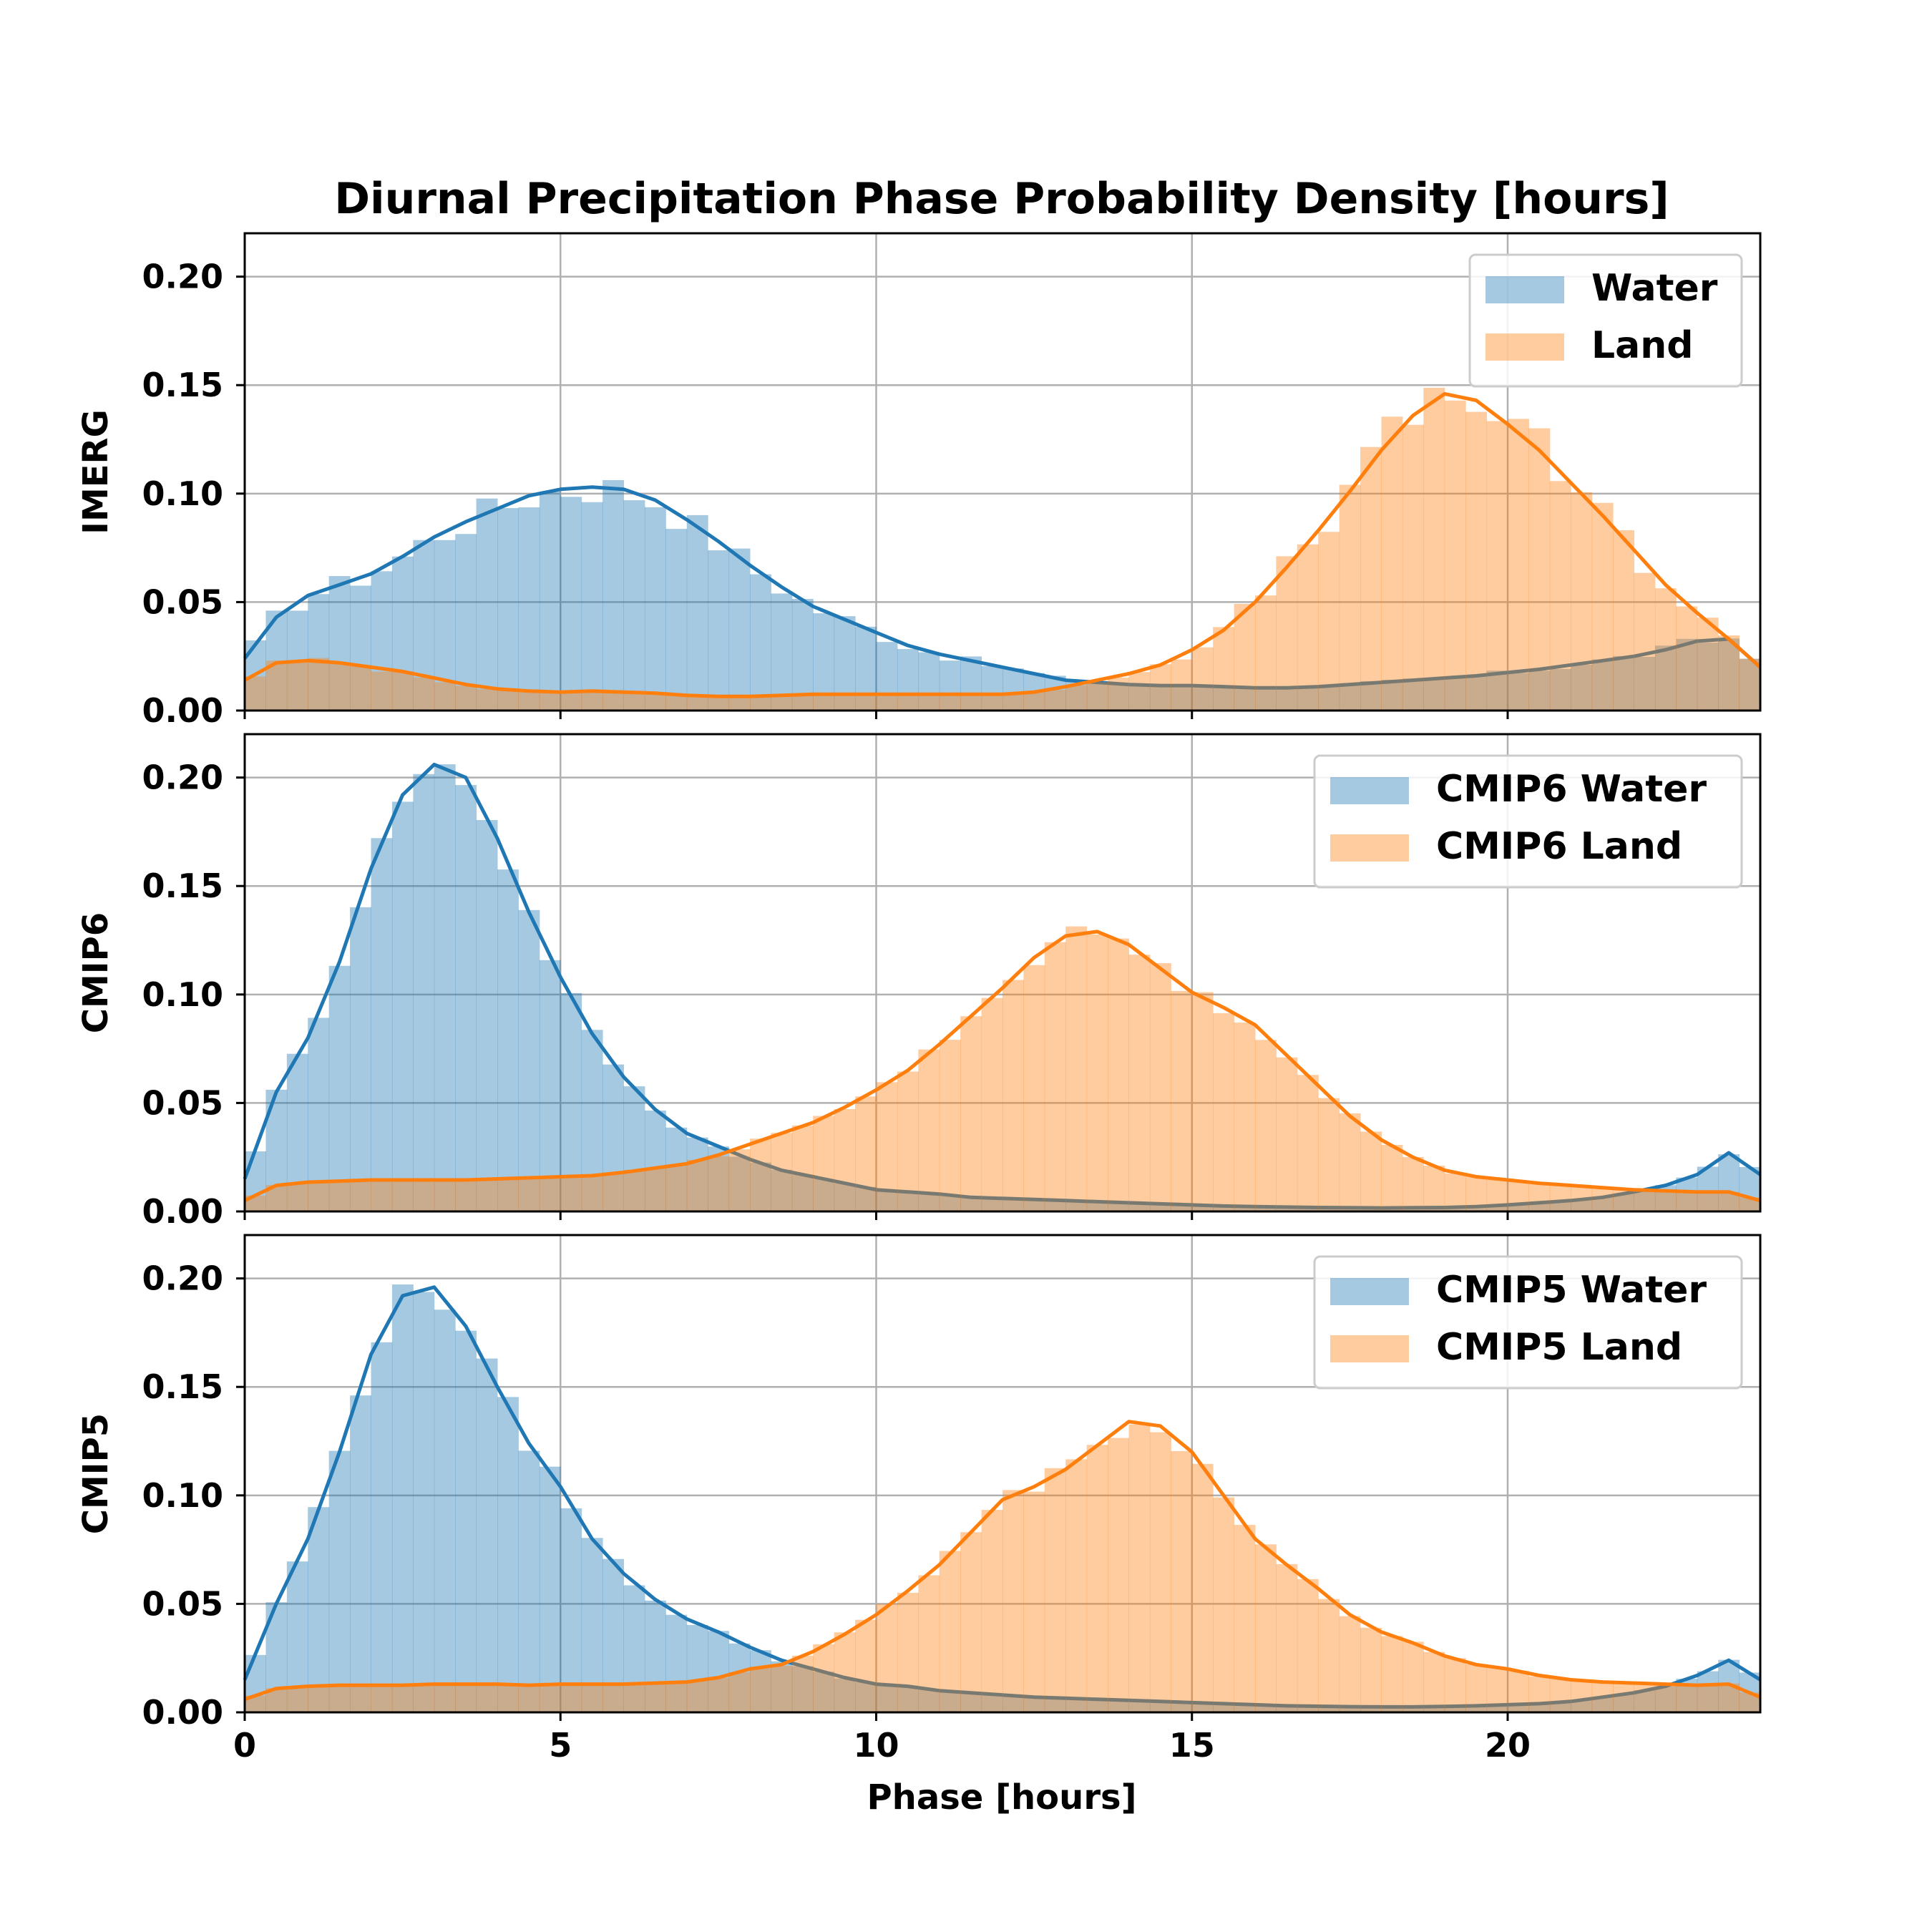 The width and height of the screenshot is (1932, 1932). I want to click on y-tick-label: 0.05, so click(183, 1603).